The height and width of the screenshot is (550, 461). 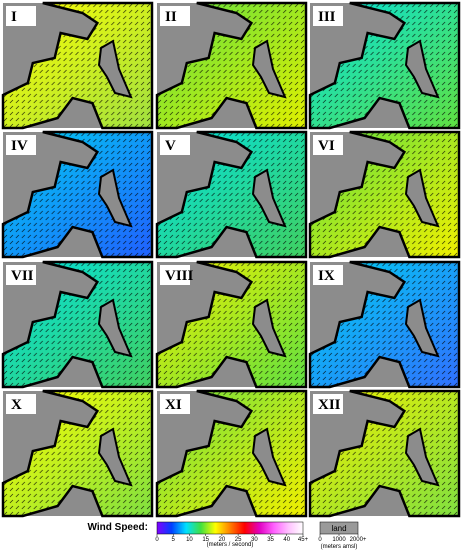 I want to click on panel-label: XII, so click(x=329, y=405).